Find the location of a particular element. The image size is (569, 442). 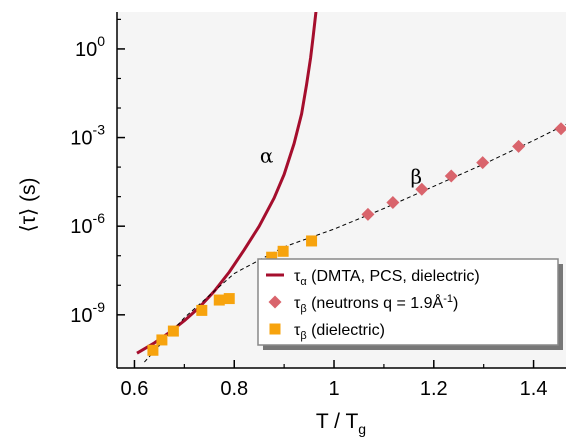

legend-label: τβ (neutrons q = 1.9Å-1) is located at coordinates (376, 304).